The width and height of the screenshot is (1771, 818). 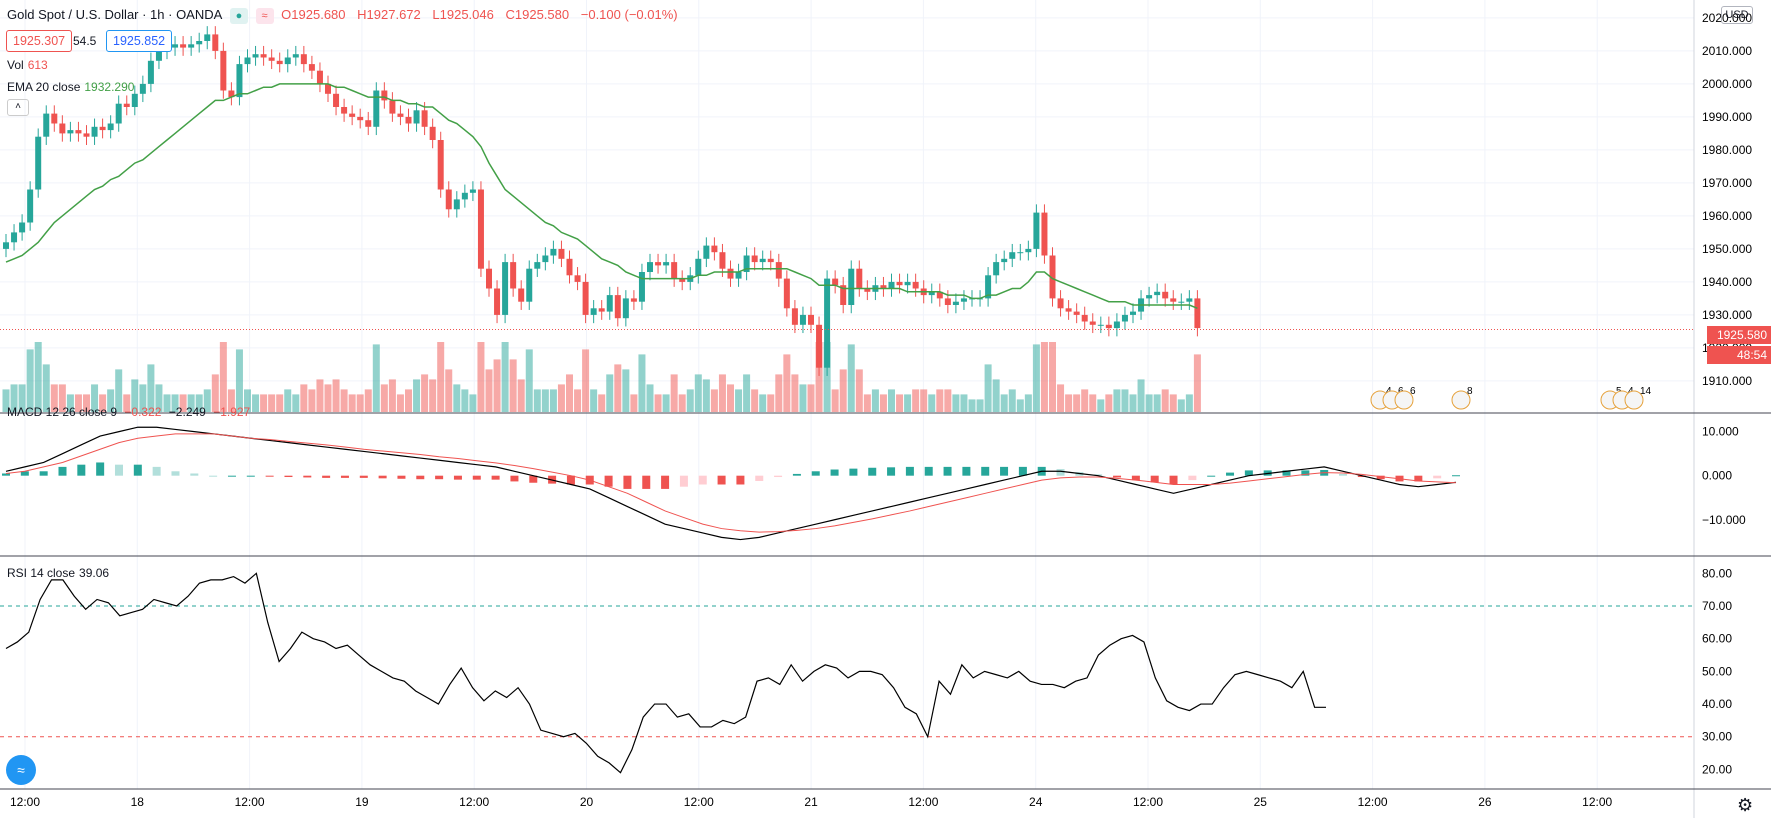 What do you see at coordinates (71, 87) in the screenshot?
I see `ema-legend: EMA 20 close 1932.290` at bounding box center [71, 87].